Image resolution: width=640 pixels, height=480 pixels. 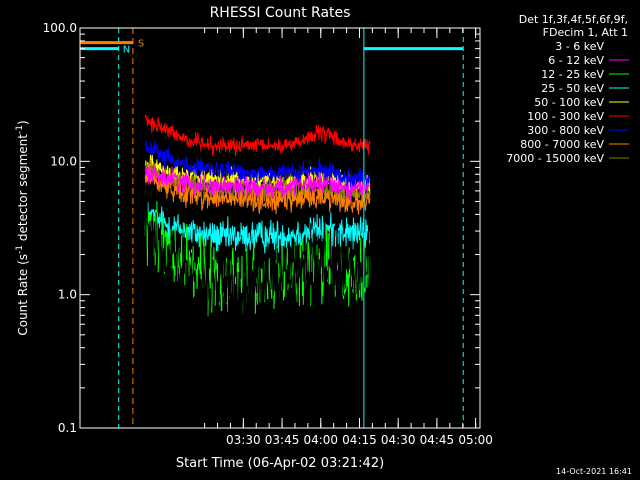 What do you see at coordinates (359, 440) in the screenshot?
I see `x-tick-label: 04:15` at bounding box center [359, 440].